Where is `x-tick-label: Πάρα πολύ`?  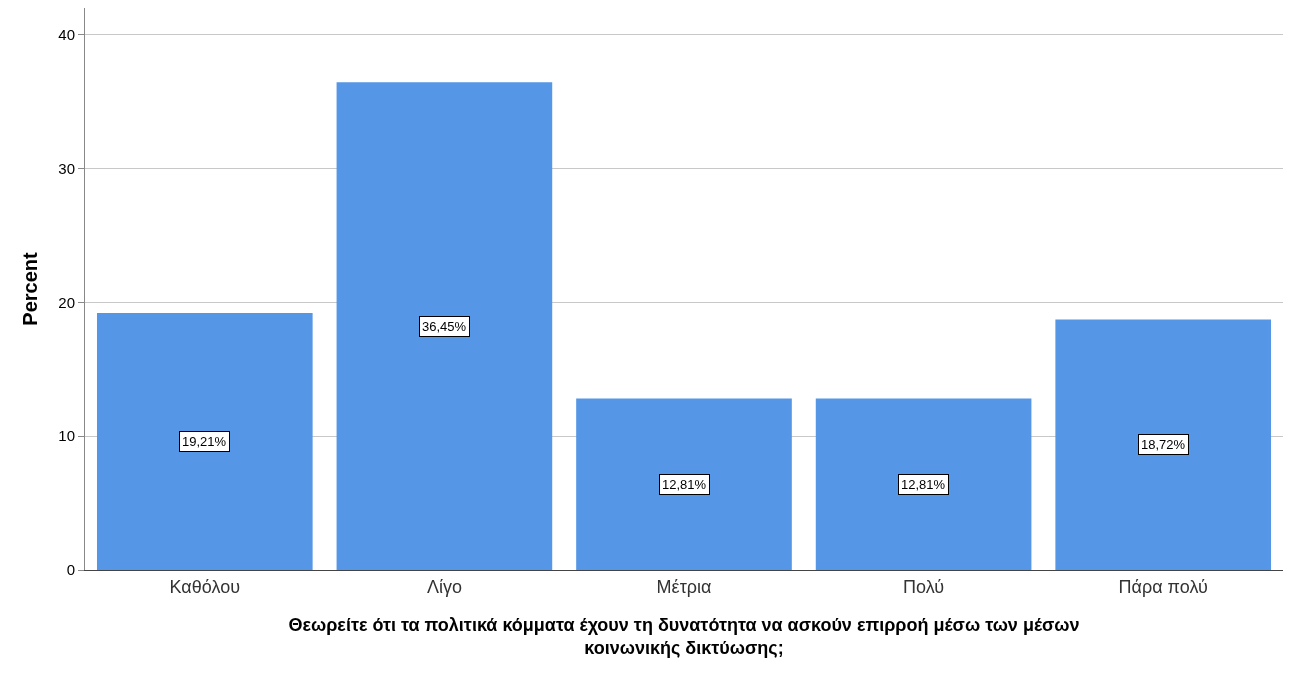
x-tick-label: Πάρα πολύ is located at coordinates (1163, 586).